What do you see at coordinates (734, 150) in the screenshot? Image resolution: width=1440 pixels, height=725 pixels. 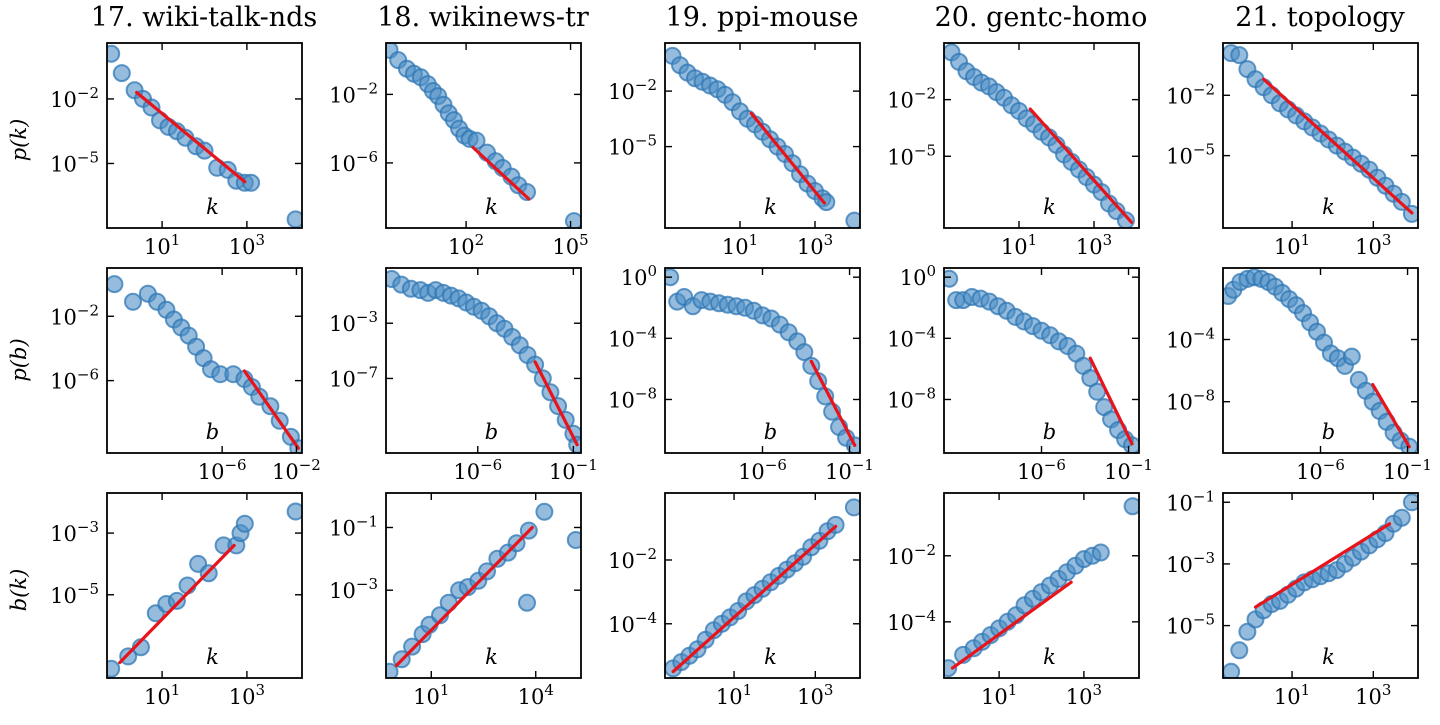 I see `panel-1-3: 10¹ 10³ 10⁻² 10⁻⁵ k` at bounding box center [734, 150].